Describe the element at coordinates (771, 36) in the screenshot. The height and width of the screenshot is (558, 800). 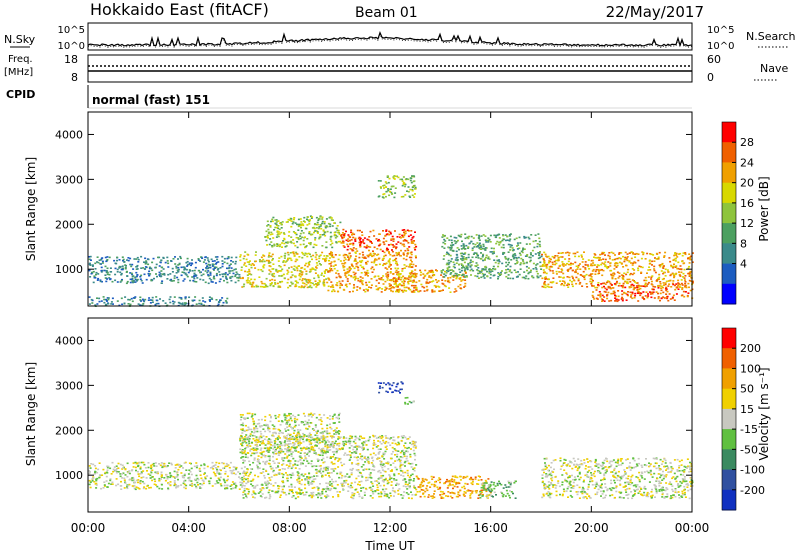
I see `noise-right-label: N.Search` at that location.